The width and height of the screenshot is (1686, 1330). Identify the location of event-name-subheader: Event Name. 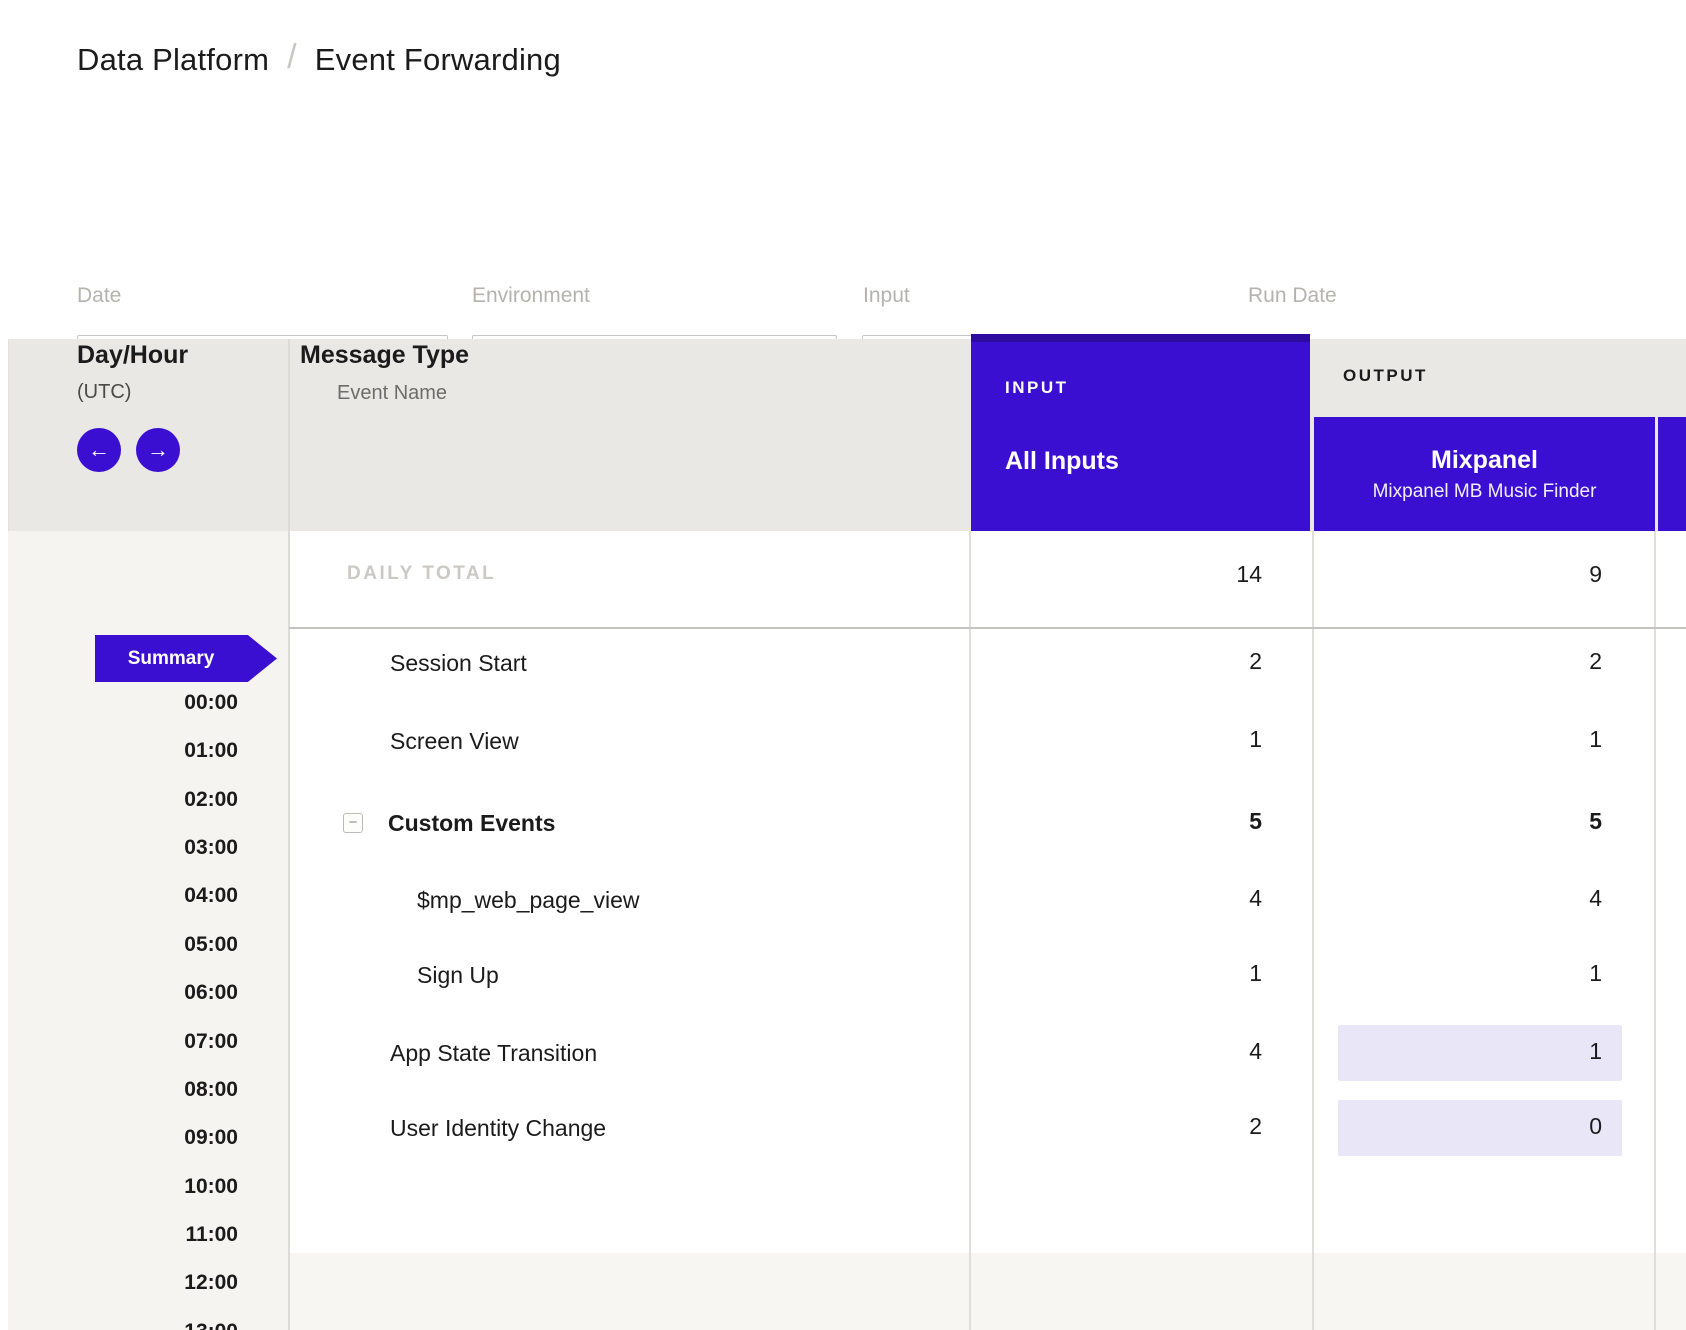
(392, 393).